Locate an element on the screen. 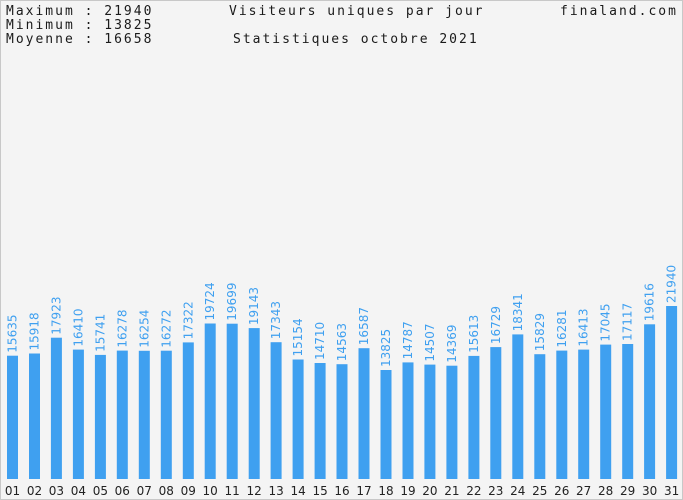 This screenshot has height=500, width=683. value-label-19: 14787 is located at coordinates (408, 340).